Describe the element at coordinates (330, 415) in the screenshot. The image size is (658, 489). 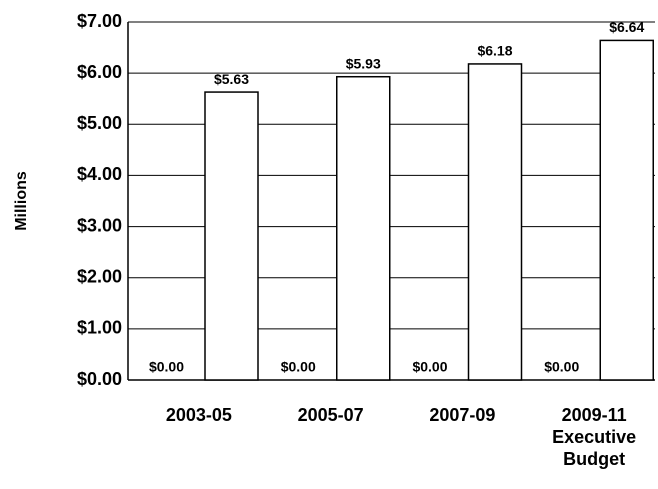
I see `x-tick-label: 2005-07` at that location.